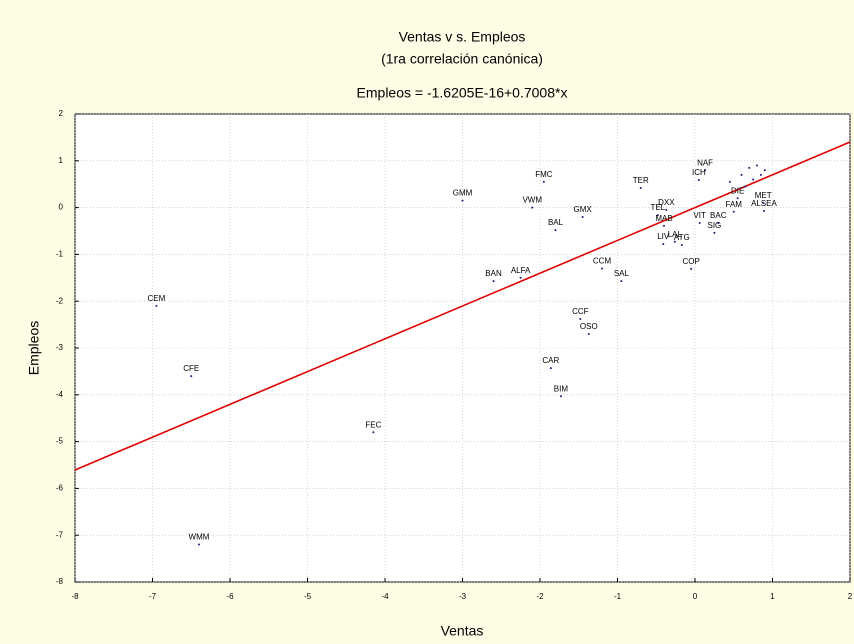 Image resolution: width=854 pixels, height=644 pixels. I want to click on point-label: FEC, so click(373, 424).